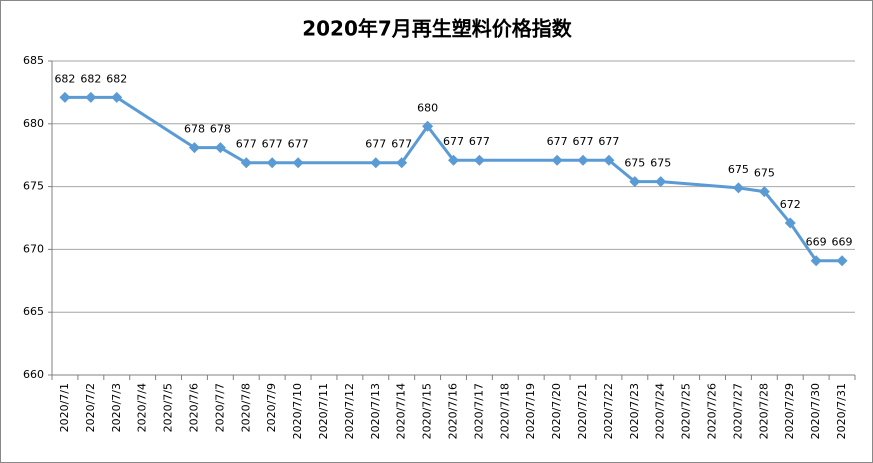 This screenshot has width=873, height=463. Describe the element at coordinates (33, 374) in the screenshot. I see `y-tick-label: 660` at that location.